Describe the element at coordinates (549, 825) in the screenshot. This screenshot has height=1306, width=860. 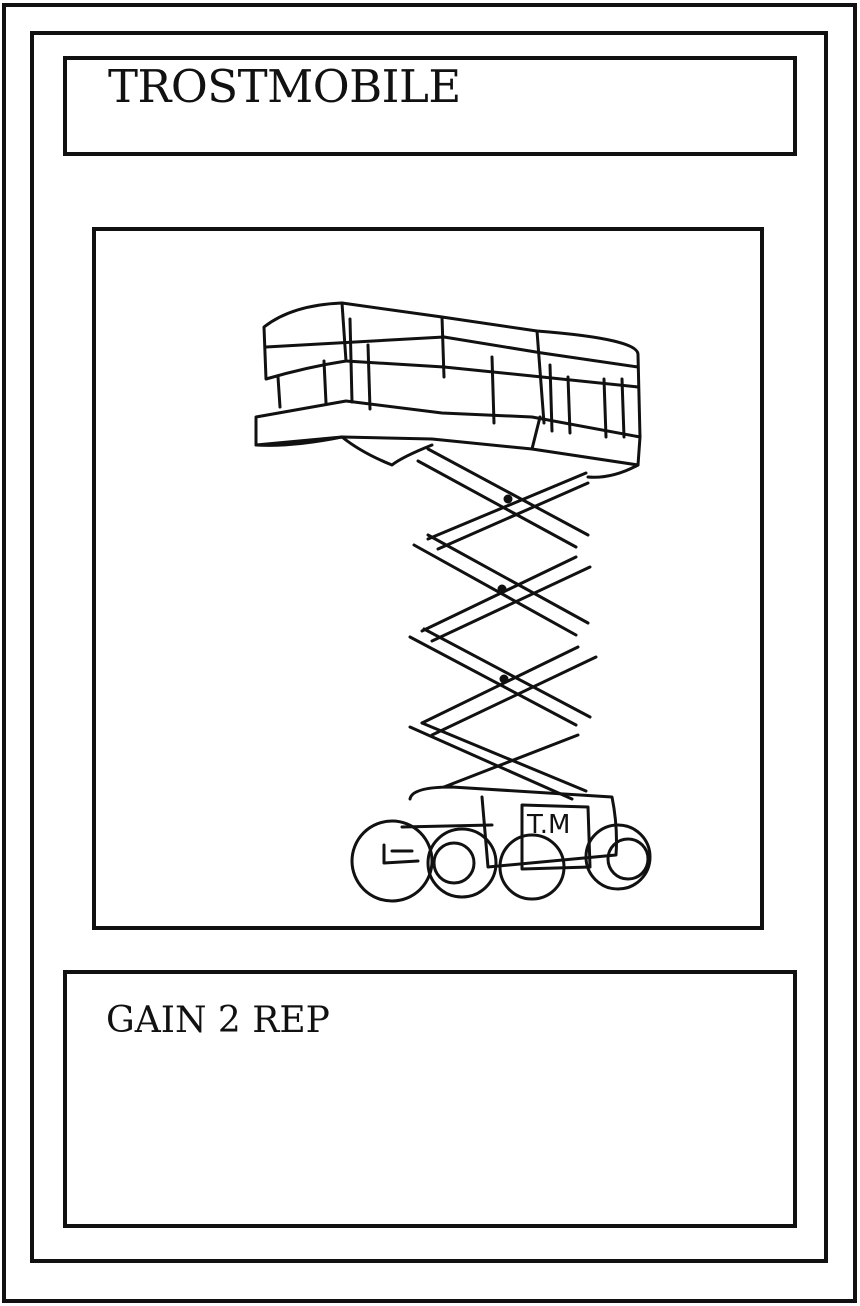
I see `machine-badge: T.M` at that location.